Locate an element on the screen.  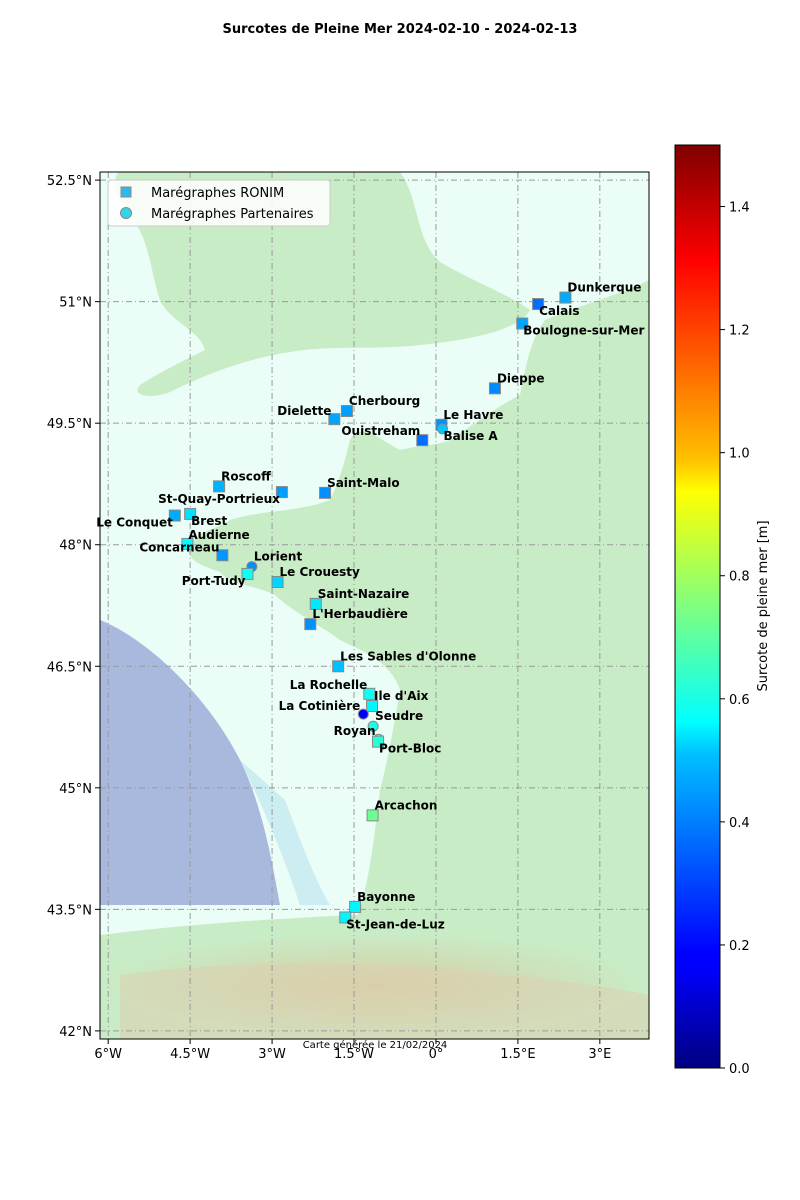
legend-ronim-marker is located at coordinates (126, 192).